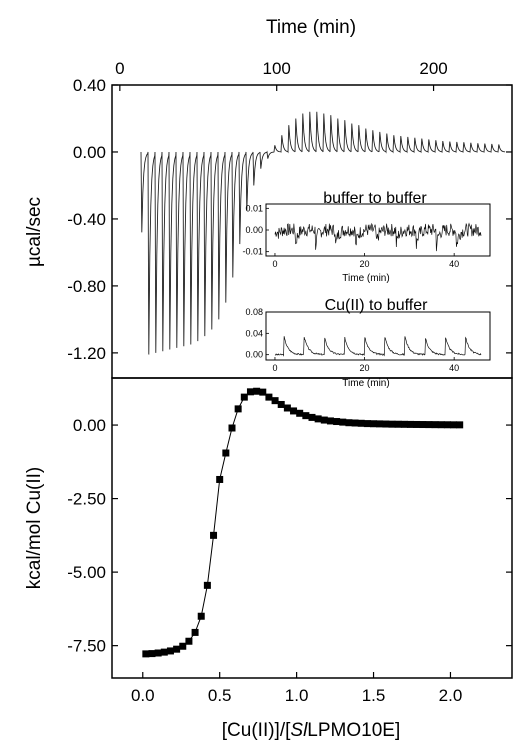 This screenshot has width=515, height=744. Describe the element at coordinates (252, 252) in the screenshot. I see `inset1-y-tick-label: -0.01` at that location.